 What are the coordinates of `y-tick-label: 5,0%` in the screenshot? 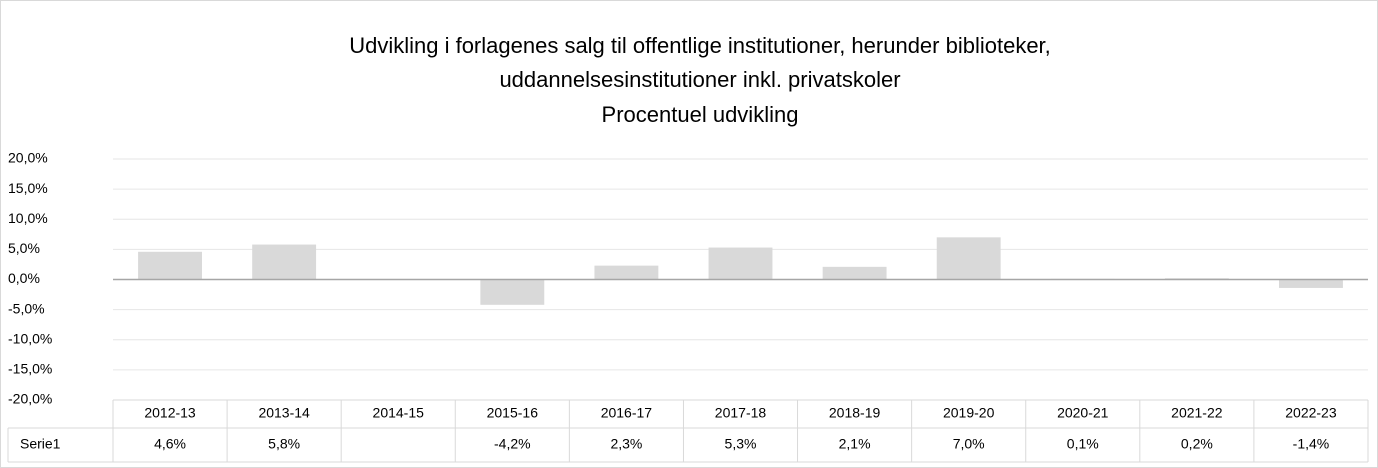 It's located at (24, 248).